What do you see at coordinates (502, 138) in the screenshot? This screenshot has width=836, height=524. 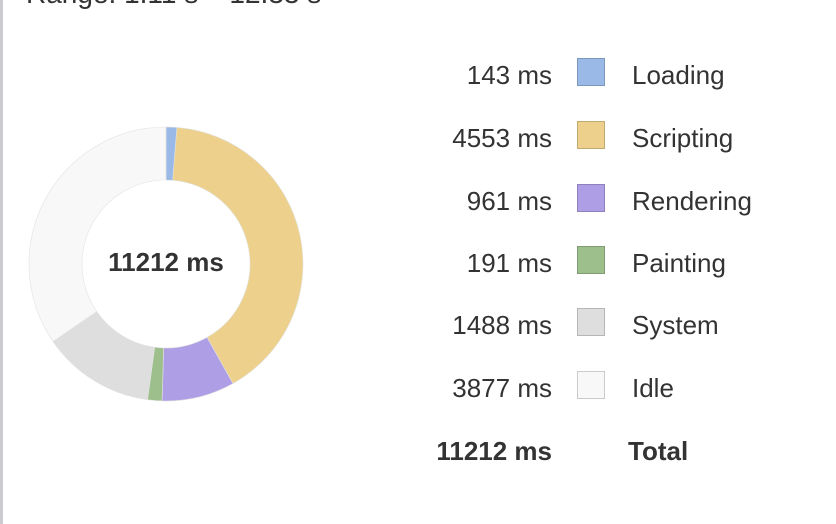 I see `legend-value: 4553 ms` at bounding box center [502, 138].